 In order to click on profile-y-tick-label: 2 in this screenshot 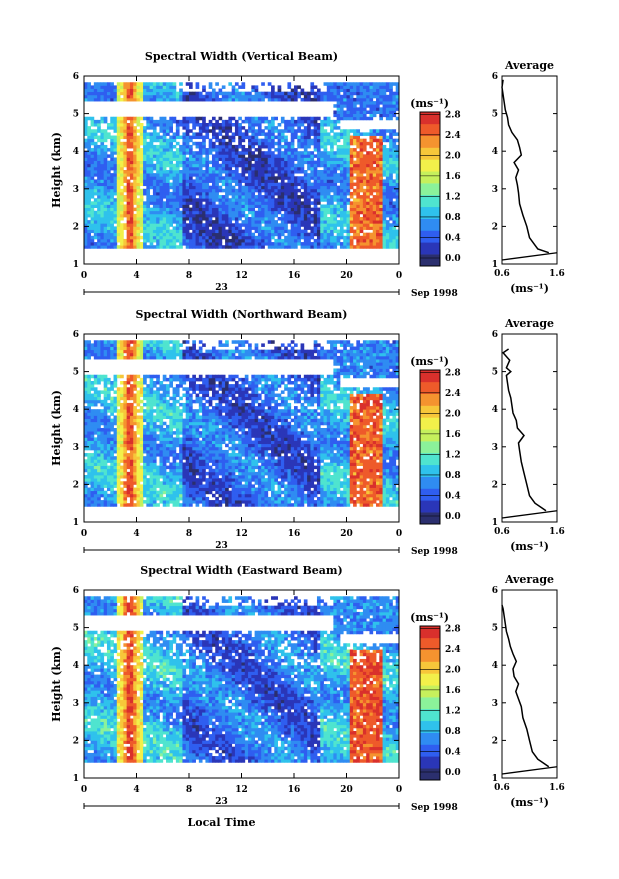, I will do `click(495, 227)`.